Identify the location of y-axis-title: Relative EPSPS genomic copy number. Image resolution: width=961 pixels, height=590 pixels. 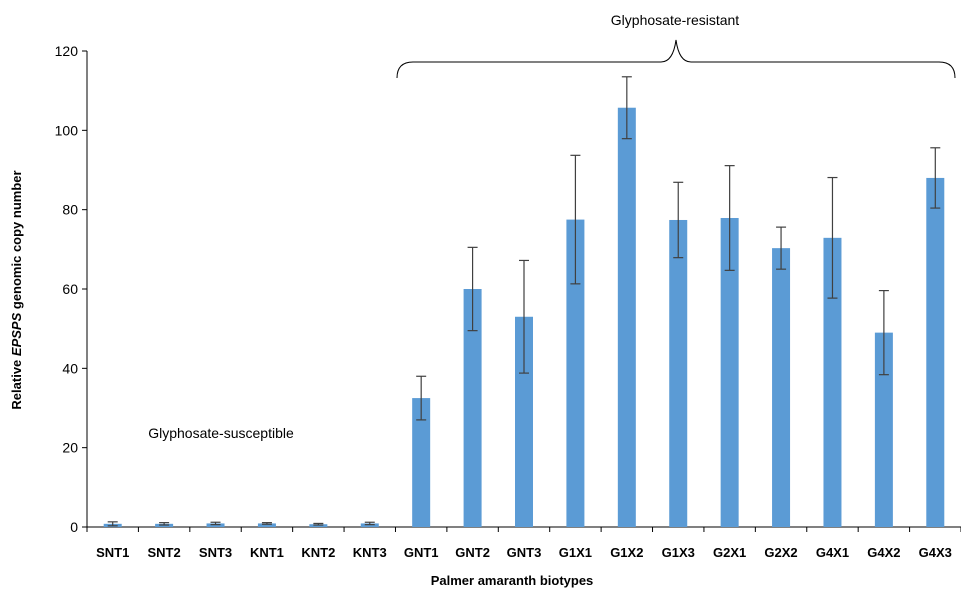
(16, 289).